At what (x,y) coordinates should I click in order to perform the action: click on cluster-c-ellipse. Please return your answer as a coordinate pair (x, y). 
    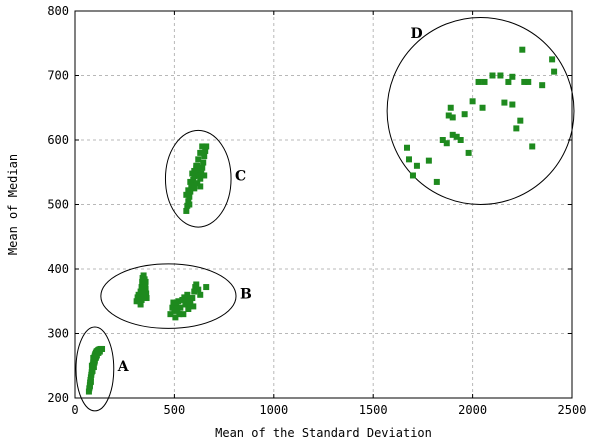
    Looking at the image, I should click on (198, 178).